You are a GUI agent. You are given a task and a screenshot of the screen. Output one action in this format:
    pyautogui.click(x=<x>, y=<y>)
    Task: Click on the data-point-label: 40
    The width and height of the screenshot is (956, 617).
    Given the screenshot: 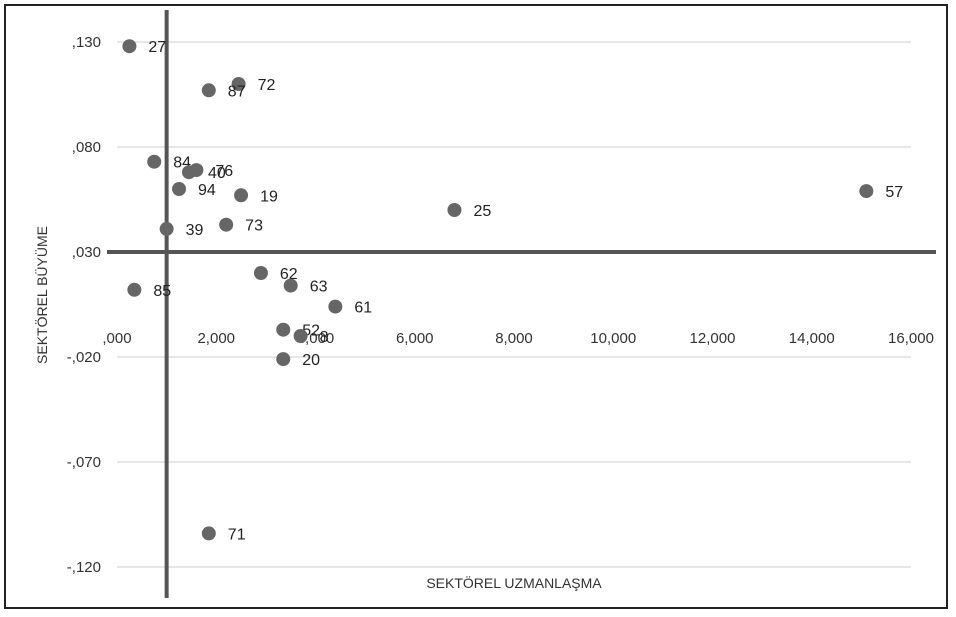 What is the action you would take?
    pyautogui.click(x=217, y=173)
    